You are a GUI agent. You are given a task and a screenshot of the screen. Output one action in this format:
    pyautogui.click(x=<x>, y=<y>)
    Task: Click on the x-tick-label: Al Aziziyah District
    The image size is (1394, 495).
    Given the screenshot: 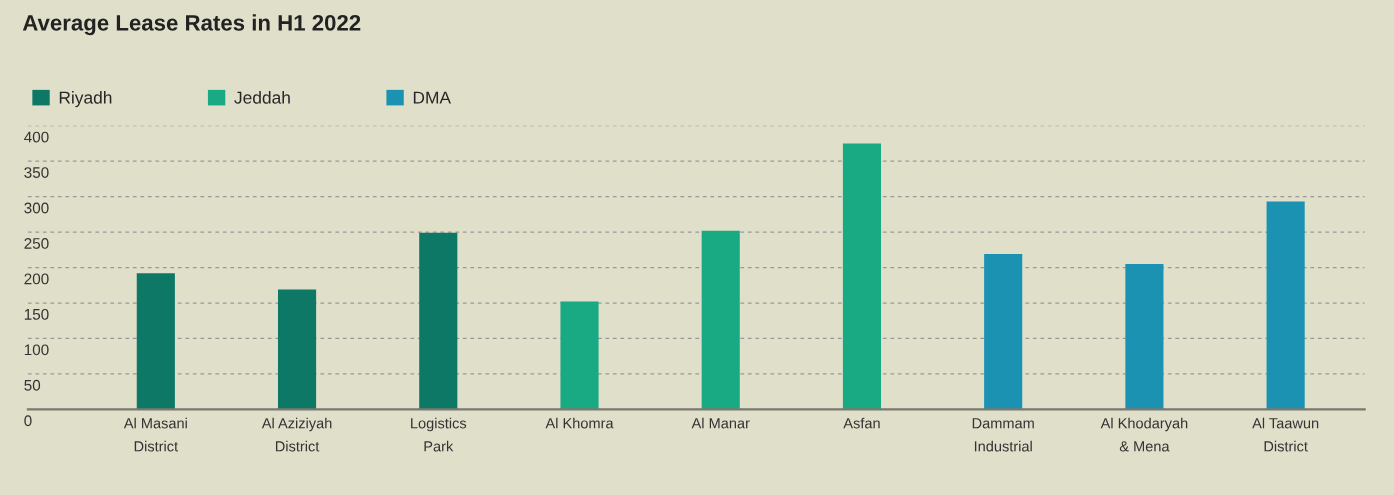 What is the action you would take?
    pyautogui.click(x=296, y=434)
    